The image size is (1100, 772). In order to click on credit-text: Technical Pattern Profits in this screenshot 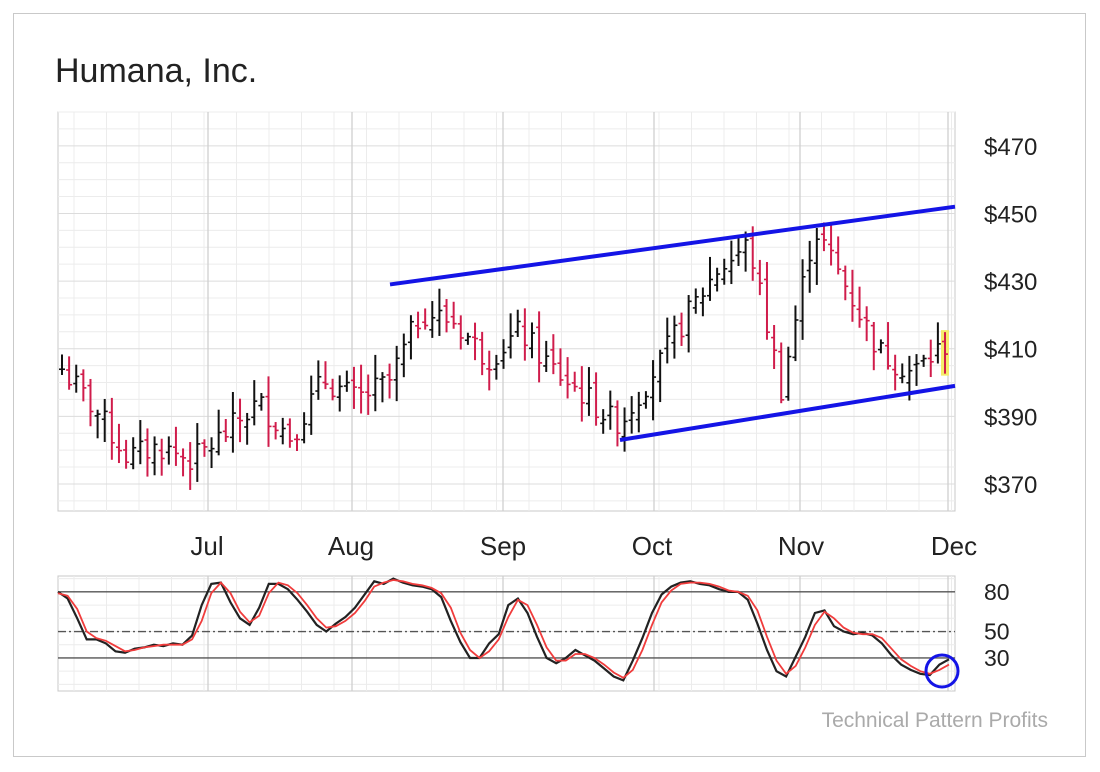, I will do `click(934, 720)`.